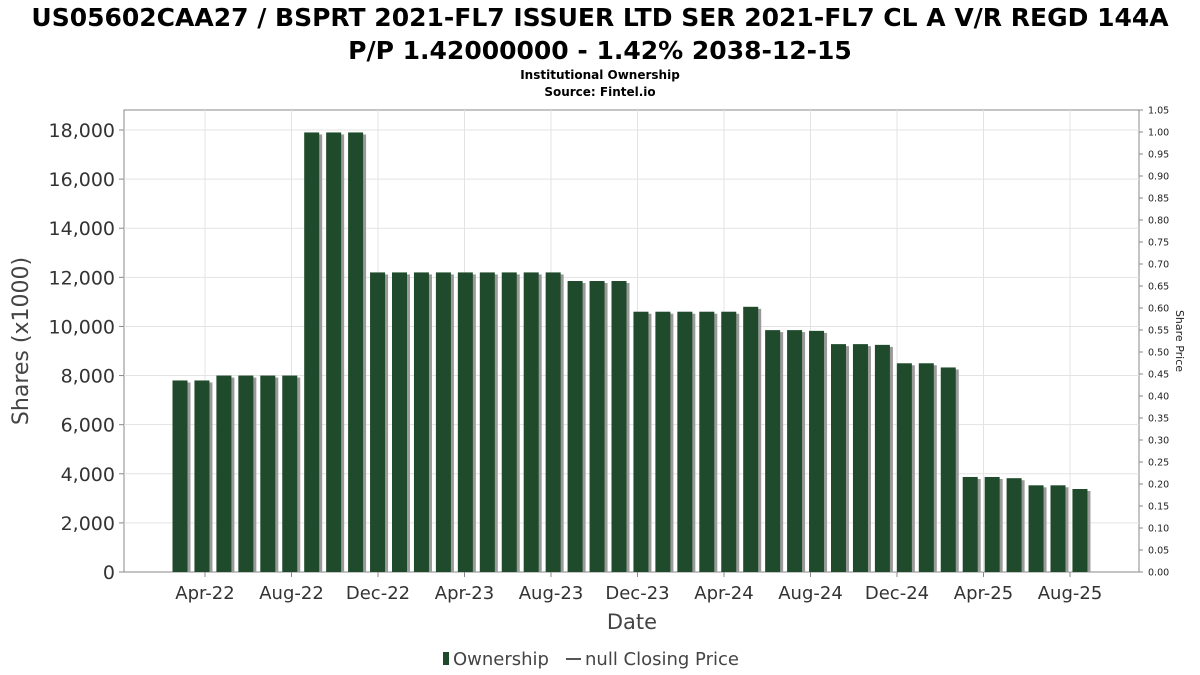 This screenshot has height=675, width=1200. What do you see at coordinates (1158, 375) in the screenshot?
I see `y2-tick-label: 0.45` at bounding box center [1158, 375].